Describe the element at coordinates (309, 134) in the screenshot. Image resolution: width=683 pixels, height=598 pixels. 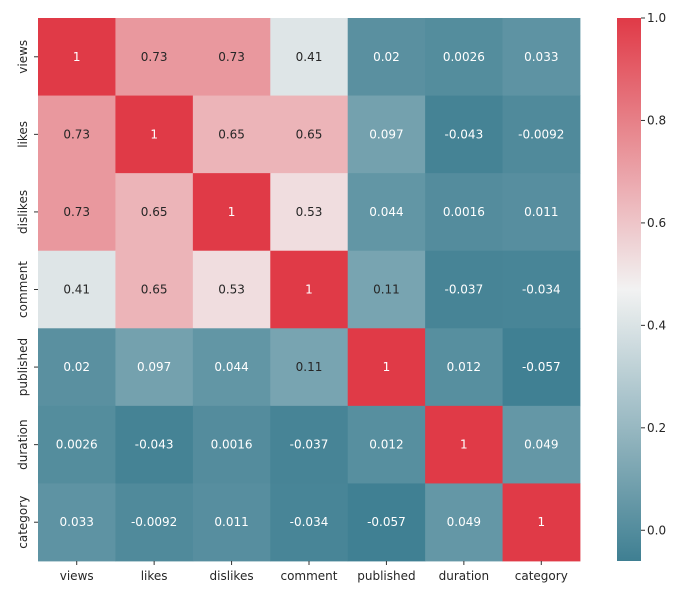
I see `heatmap-cell-likes-comment` at that location.